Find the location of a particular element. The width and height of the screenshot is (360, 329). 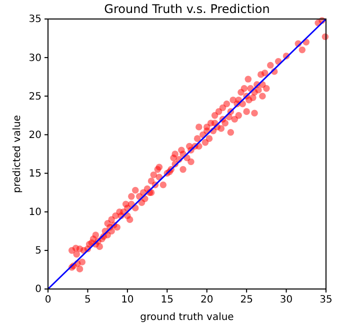

x-tick-label: 25 is located at coordinates (246, 300).